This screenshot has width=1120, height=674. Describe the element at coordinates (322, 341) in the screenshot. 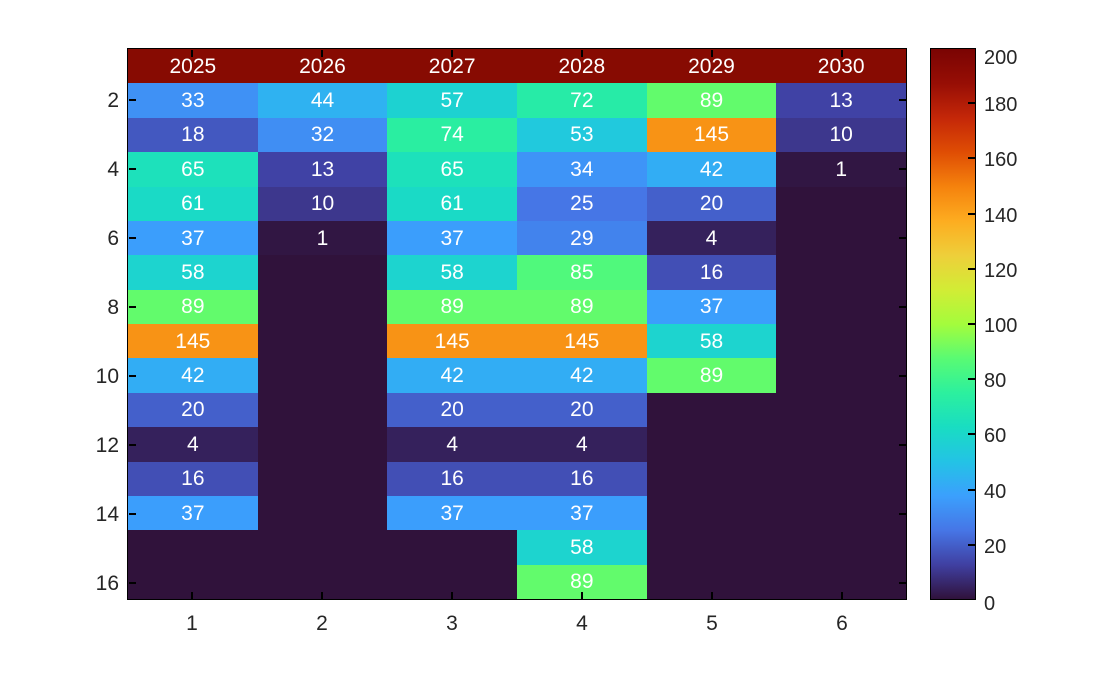

I see `heatmap-cell-r9c2` at that location.